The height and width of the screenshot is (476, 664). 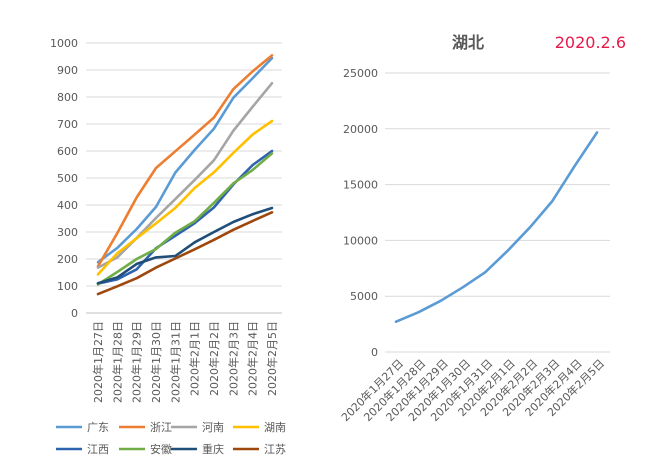 I want to click on y-tick-label: 900, so click(x=67, y=70).